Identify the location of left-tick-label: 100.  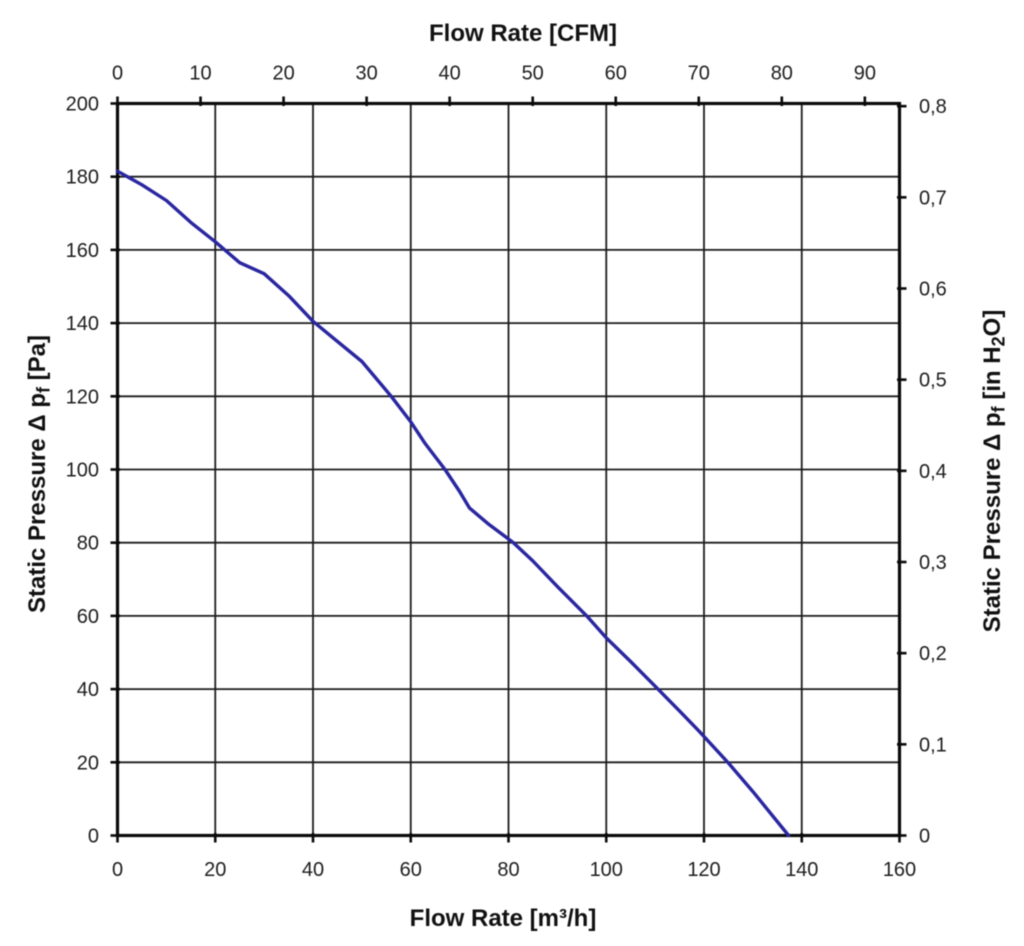
(82, 471).